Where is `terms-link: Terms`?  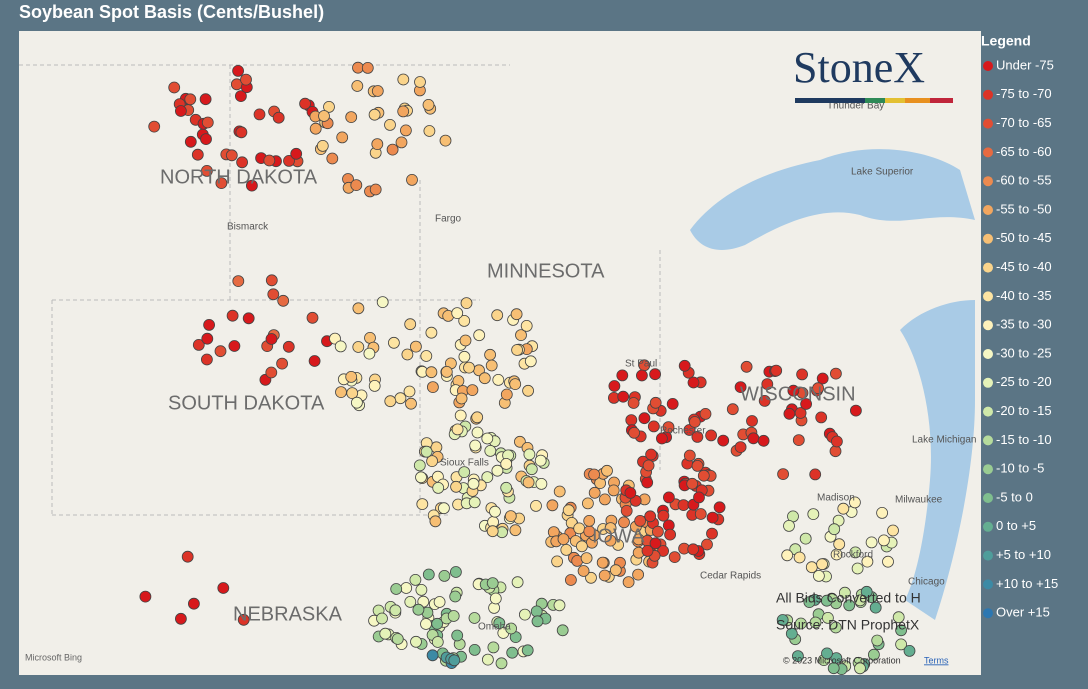 terms-link: Terms is located at coordinates (936, 660).